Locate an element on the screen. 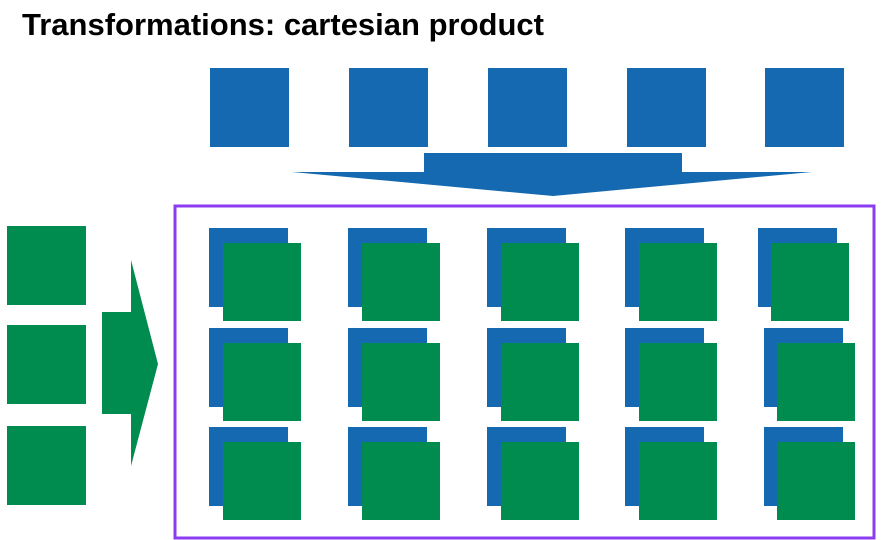 The height and width of the screenshot is (540, 885). top-set is located at coordinates (527, 107).